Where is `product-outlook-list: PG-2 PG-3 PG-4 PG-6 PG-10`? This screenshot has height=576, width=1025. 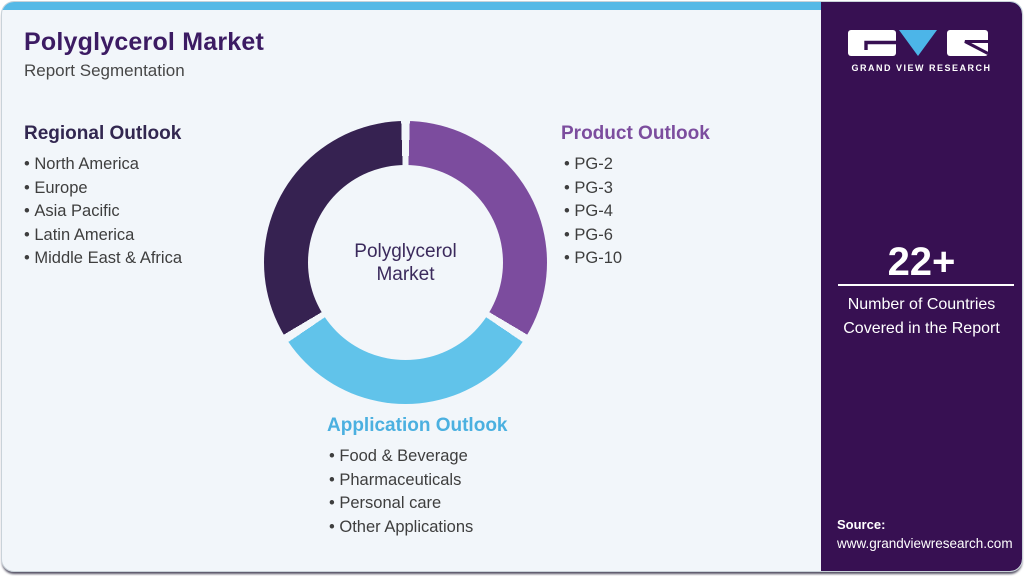
product-outlook-list: PG-2 PG-3 PG-4 PG-6 PG-10 is located at coordinates (635, 212).